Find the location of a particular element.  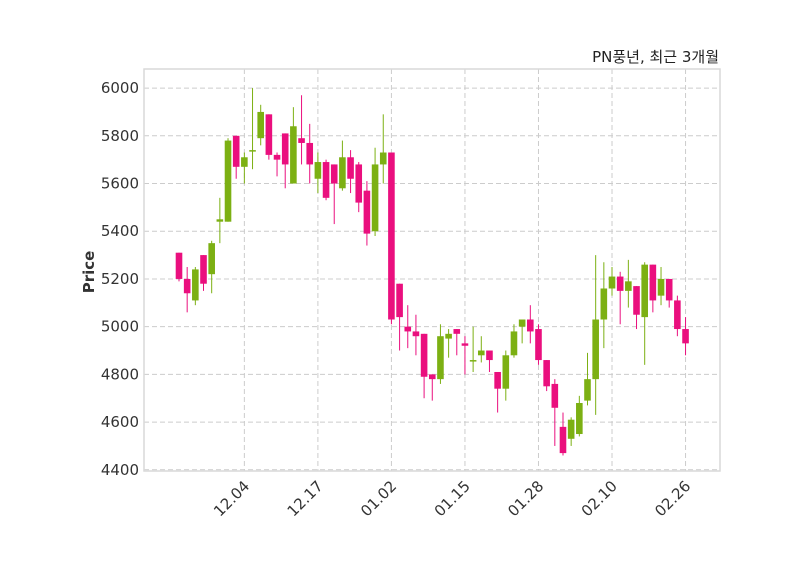

y-ticks: 4400 4600 4800 5000 5200 5400 5600 5800 6000 is located at coordinates (120, 279).